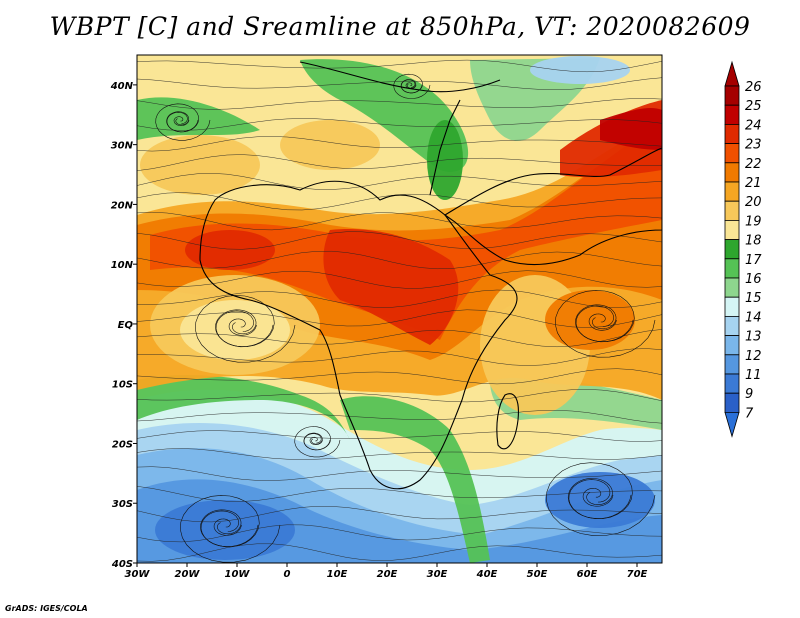 Image resolution: width=800 pixels, height=618 pixels. I want to click on y-tick-label: EQ, so click(126, 325).